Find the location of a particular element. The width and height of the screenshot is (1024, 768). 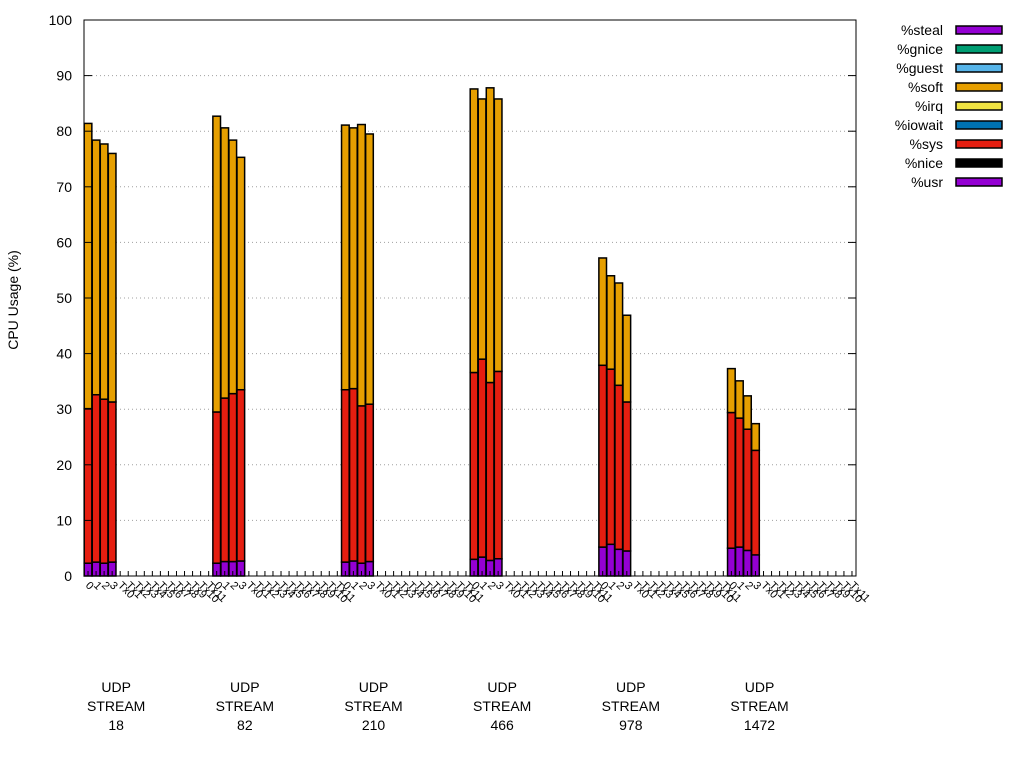

legend-label-iowait: %iowait is located at coordinates (919, 125).